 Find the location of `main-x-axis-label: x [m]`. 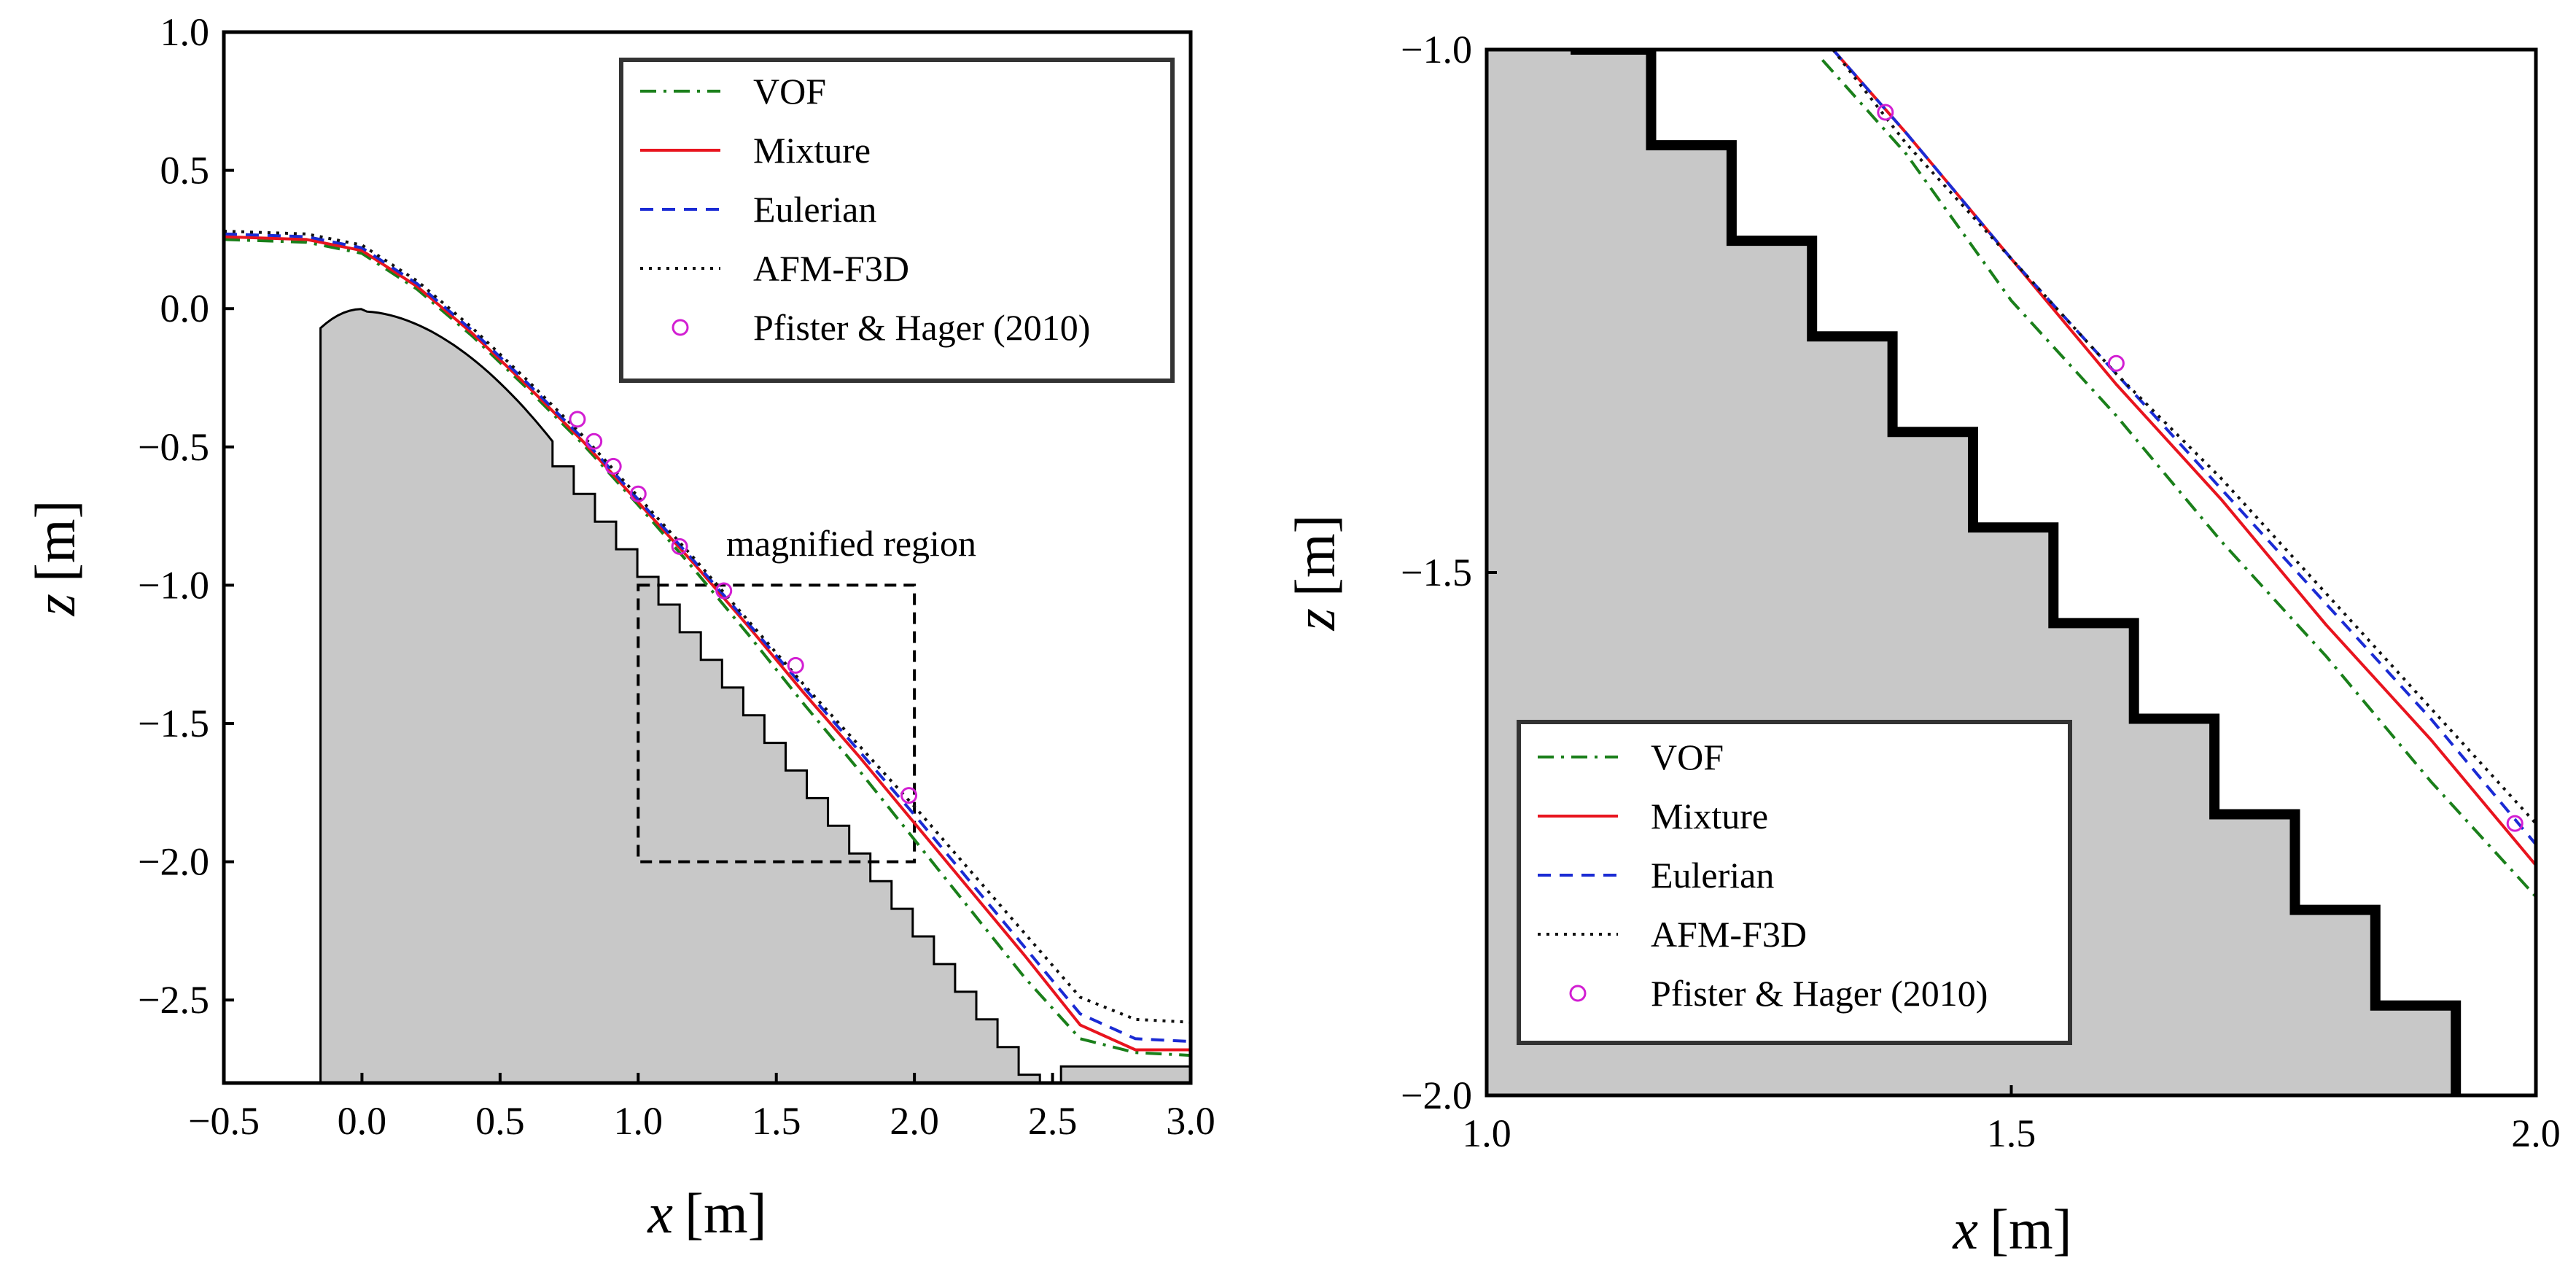

main-x-axis-label: x [m] is located at coordinates (706, 1213).